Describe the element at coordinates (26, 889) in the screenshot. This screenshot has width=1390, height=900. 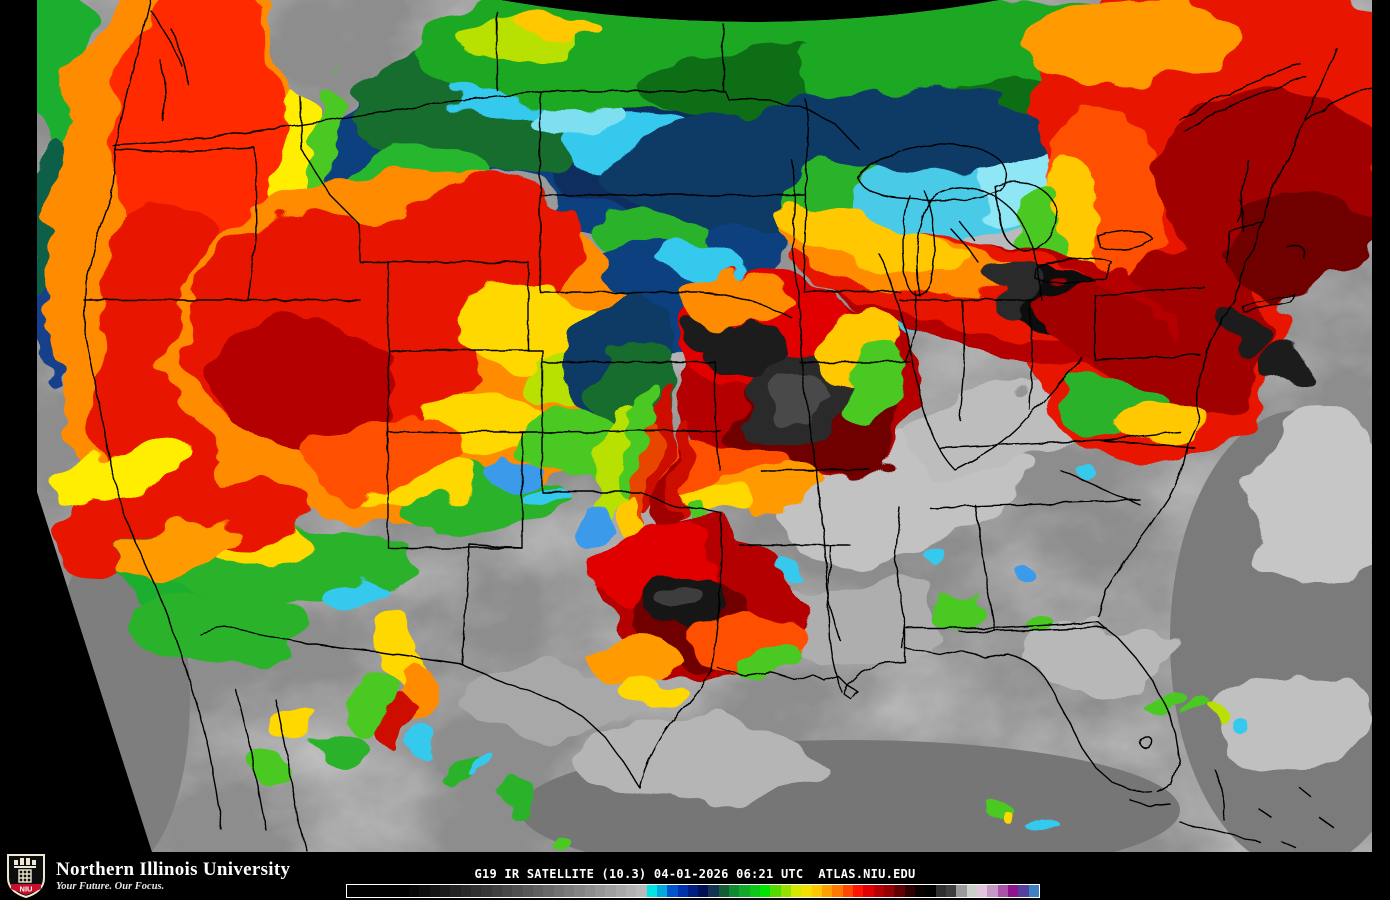
I see `niu-acronym: NIU` at that location.